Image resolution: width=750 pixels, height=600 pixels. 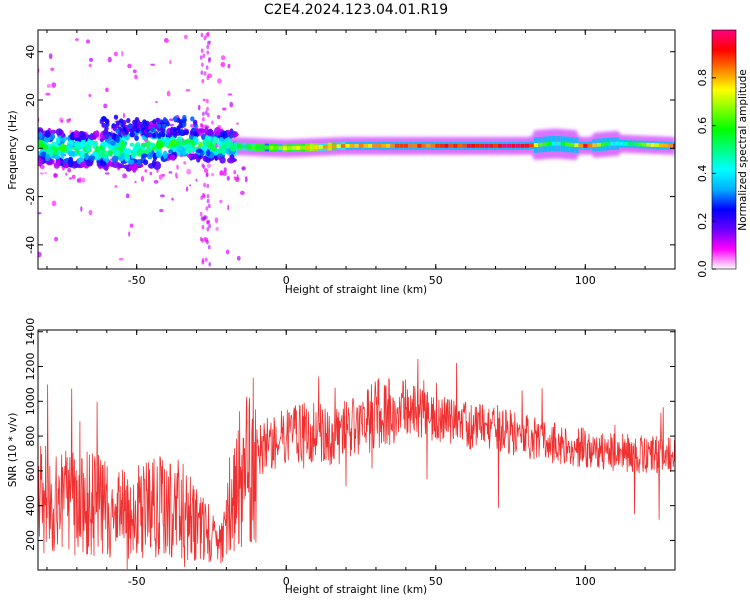 I want to click on snr-xtick-label: -50, so click(x=137, y=581).